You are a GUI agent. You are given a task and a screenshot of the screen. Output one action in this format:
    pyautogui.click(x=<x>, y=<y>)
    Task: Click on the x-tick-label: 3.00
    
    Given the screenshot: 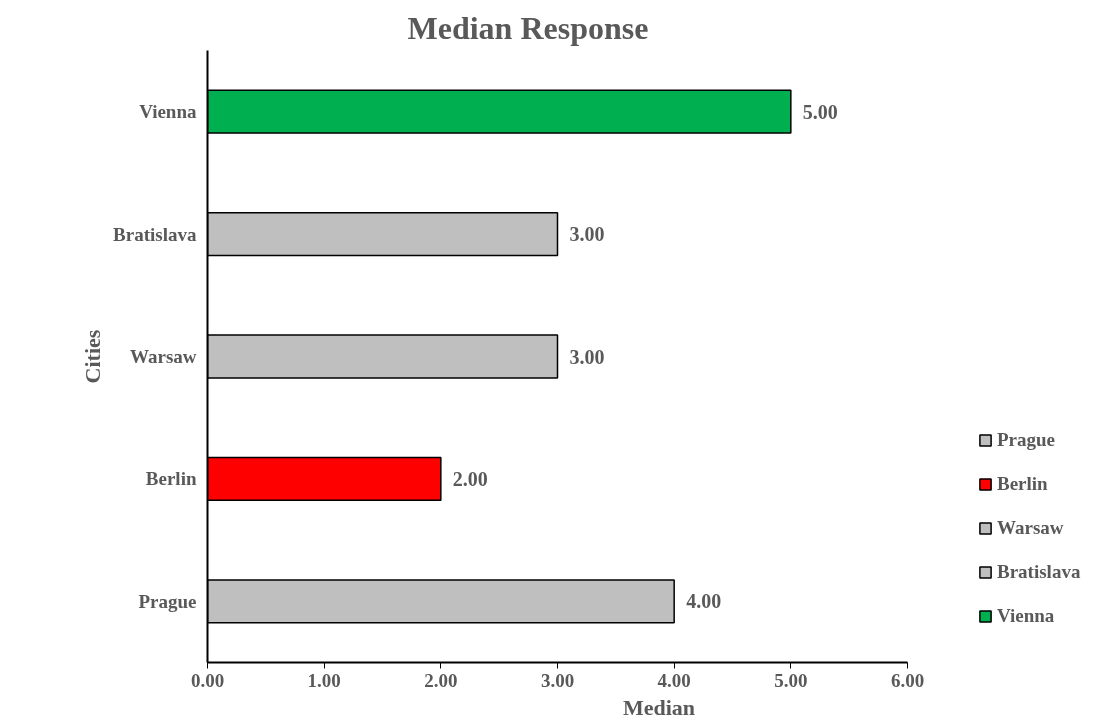 What is the action you would take?
    pyautogui.click(x=557, y=680)
    